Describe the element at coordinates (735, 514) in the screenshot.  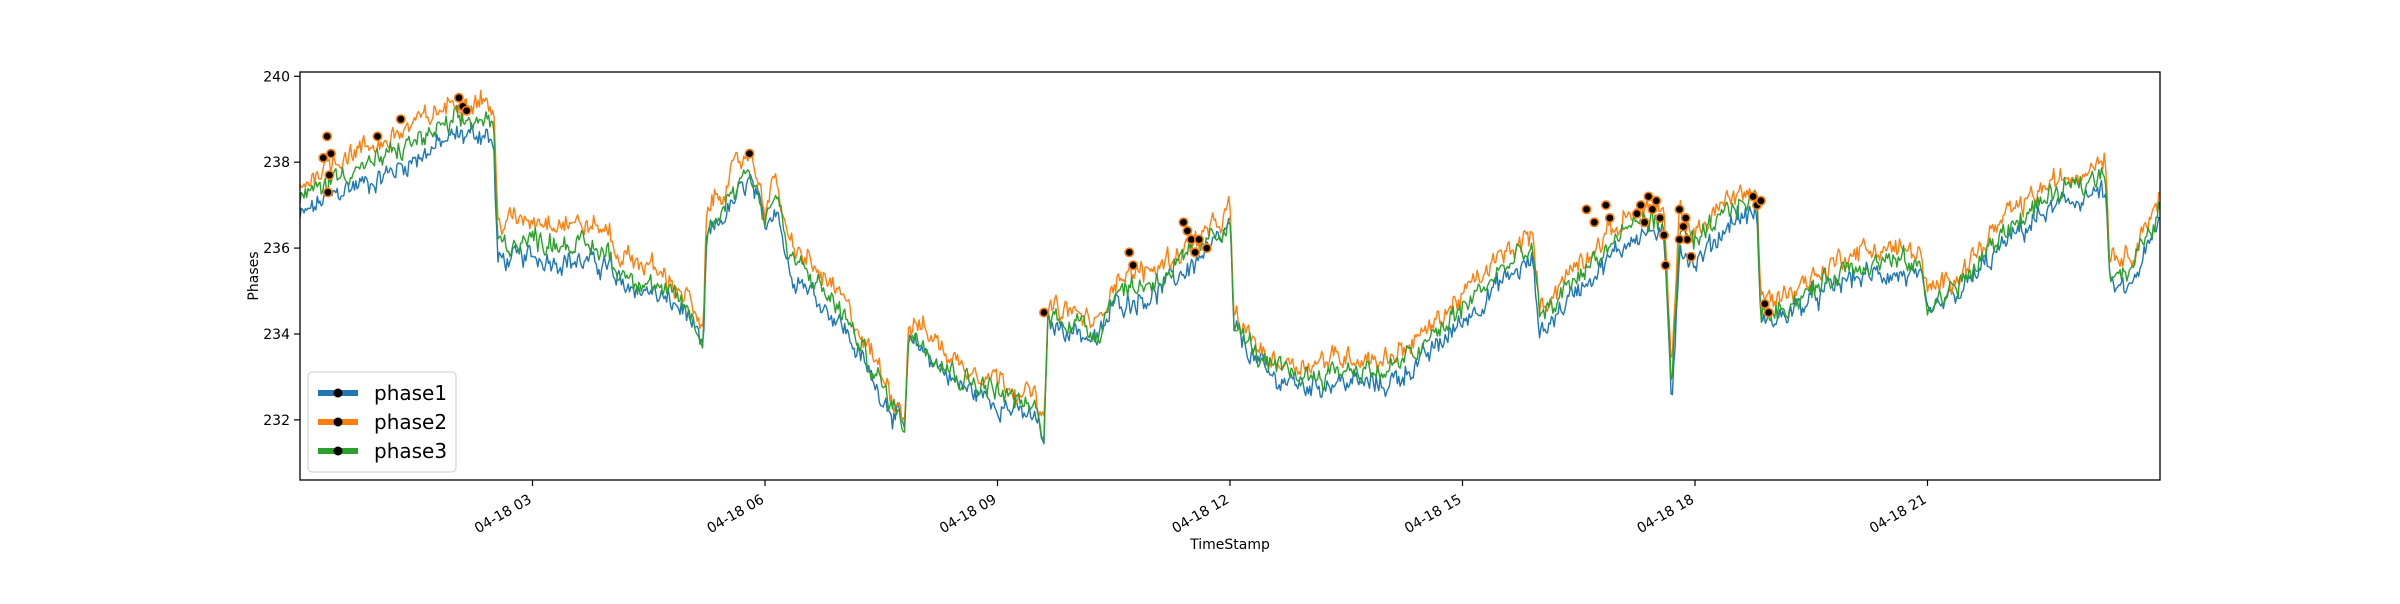
I see `x-tick-label: 04-18 06` at that location.